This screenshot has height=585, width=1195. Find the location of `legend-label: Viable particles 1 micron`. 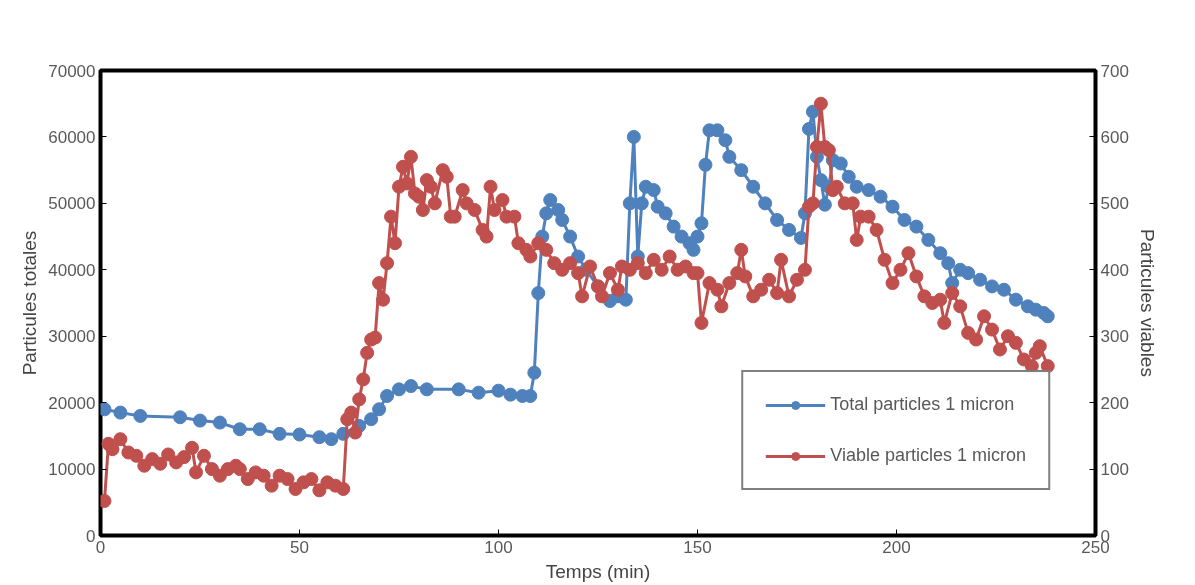

legend-label: Viable particles 1 micron is located at coordinates (928, 455).